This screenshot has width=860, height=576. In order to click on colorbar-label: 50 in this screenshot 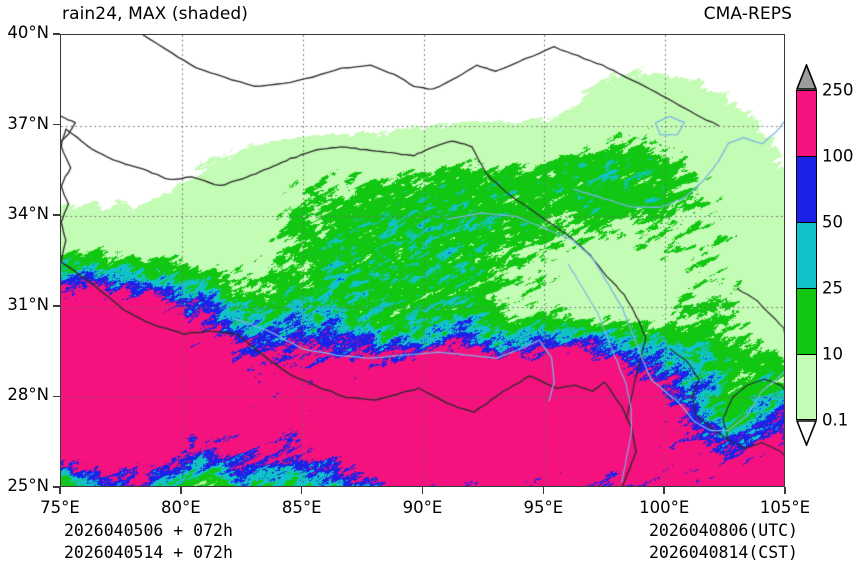, I will do `click(832, 222)`.